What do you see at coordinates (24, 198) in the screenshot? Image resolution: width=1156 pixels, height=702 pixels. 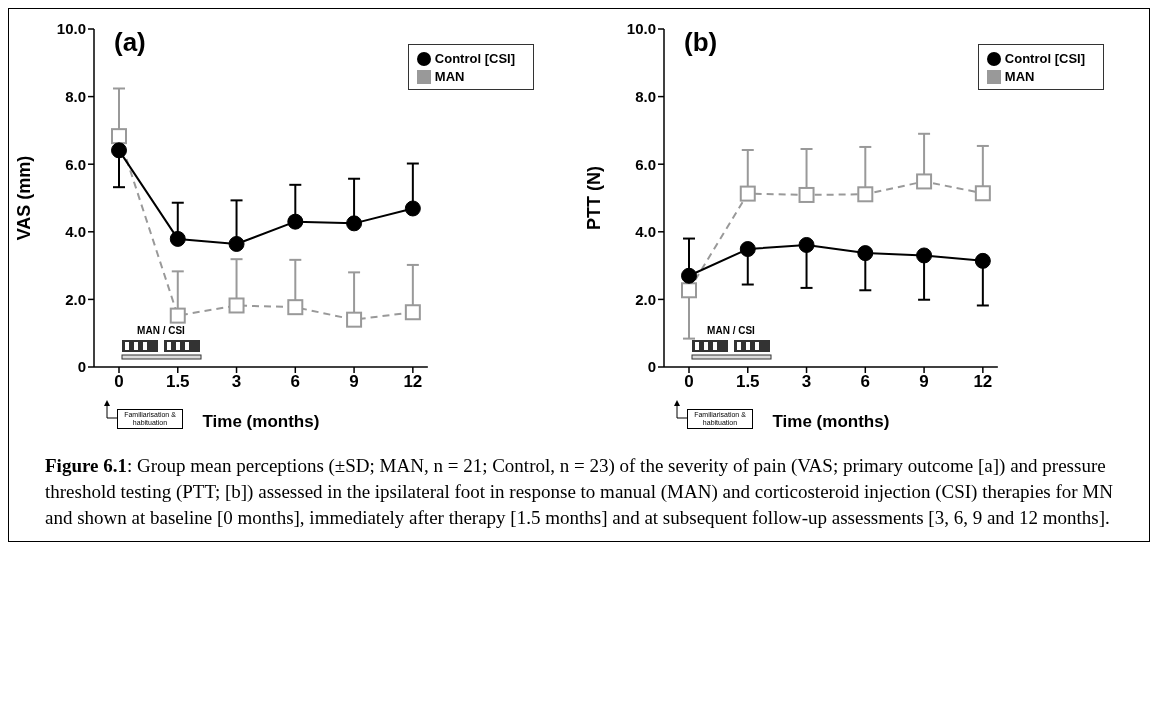 I see `y-axis-title: VAS (mm)` at bounding box center [24, 198].